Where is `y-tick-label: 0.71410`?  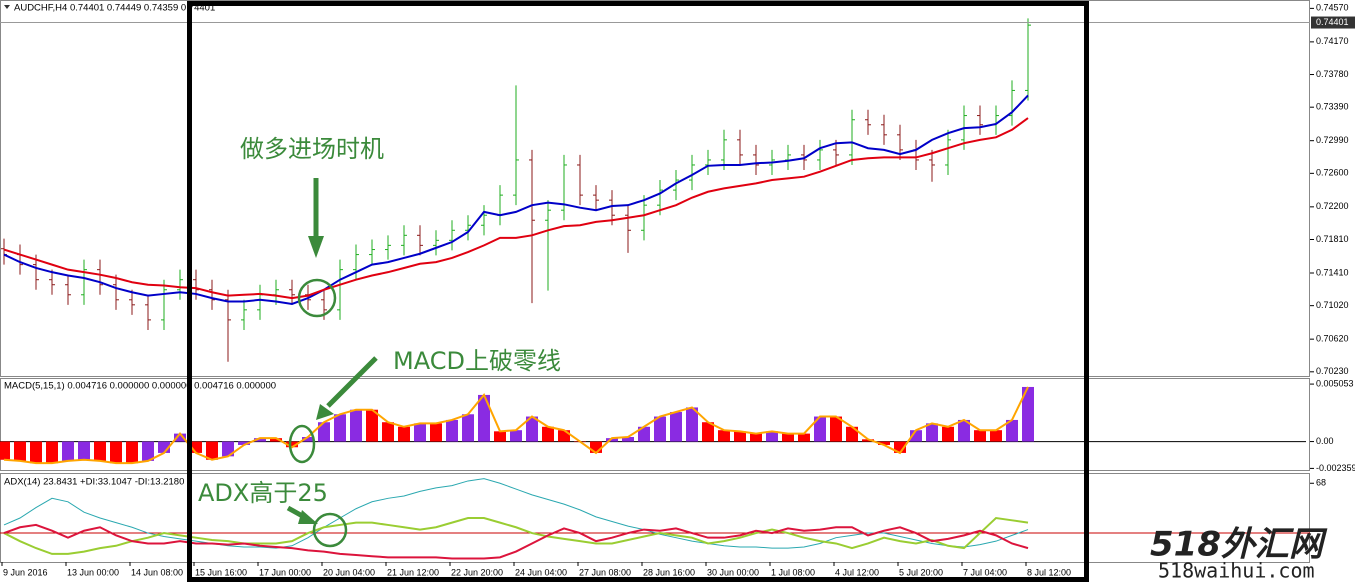
y-tick-label: 0.71410 is located at coordinates (1332, 272).